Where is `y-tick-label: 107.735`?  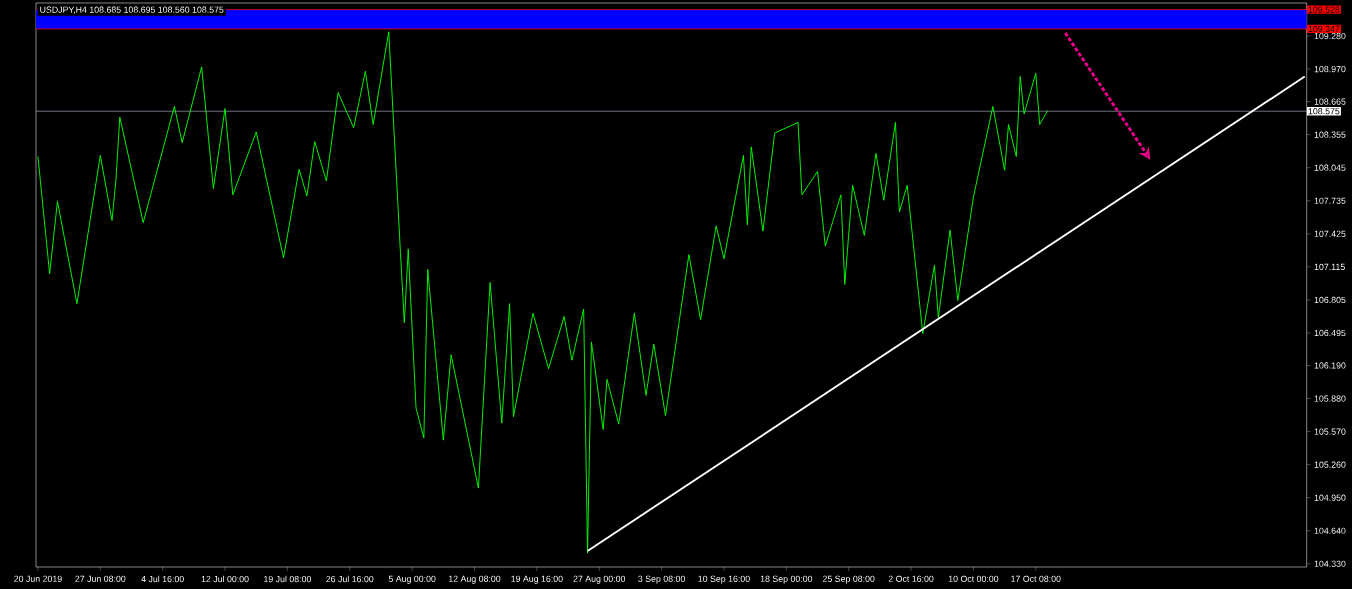 y-tick-label: 107.735 is located at coordinates (1330, 200).